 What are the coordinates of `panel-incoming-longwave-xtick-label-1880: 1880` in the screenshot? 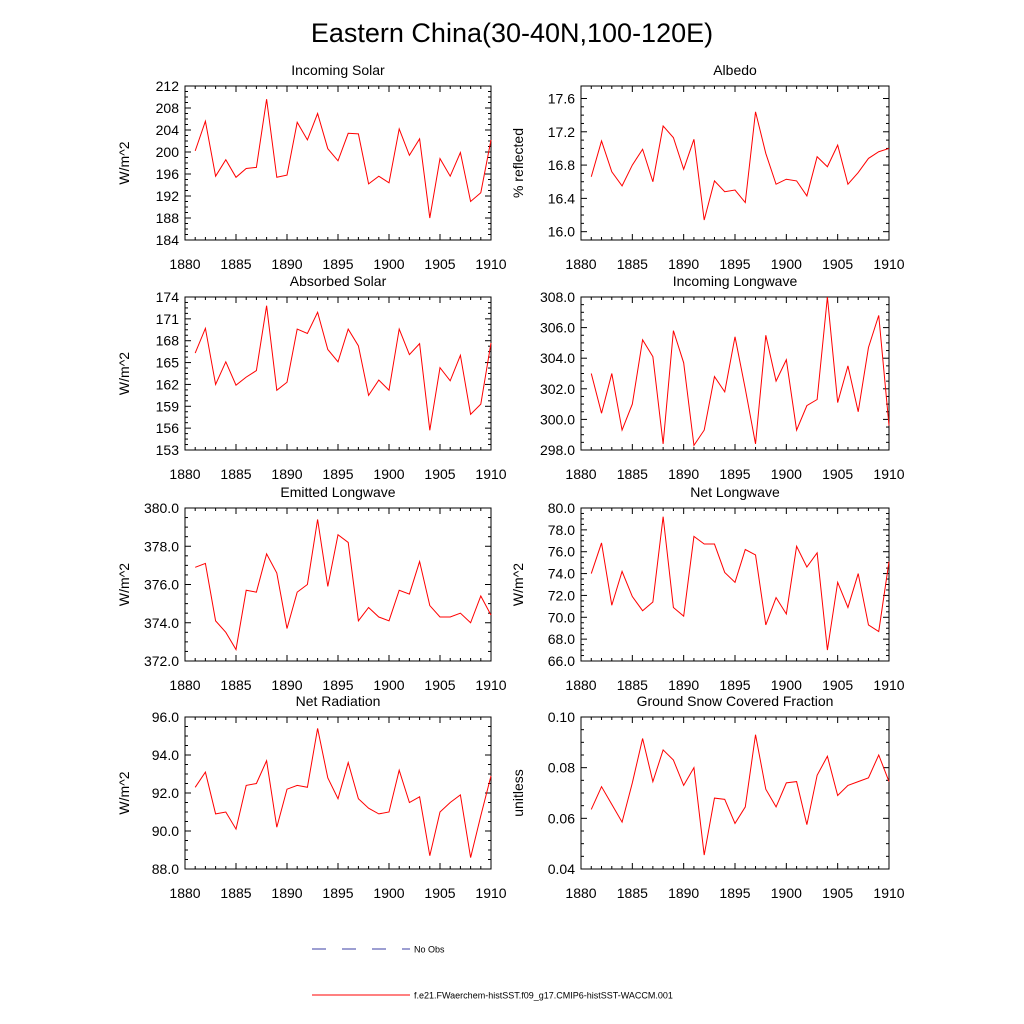 It's located at (580, 474).